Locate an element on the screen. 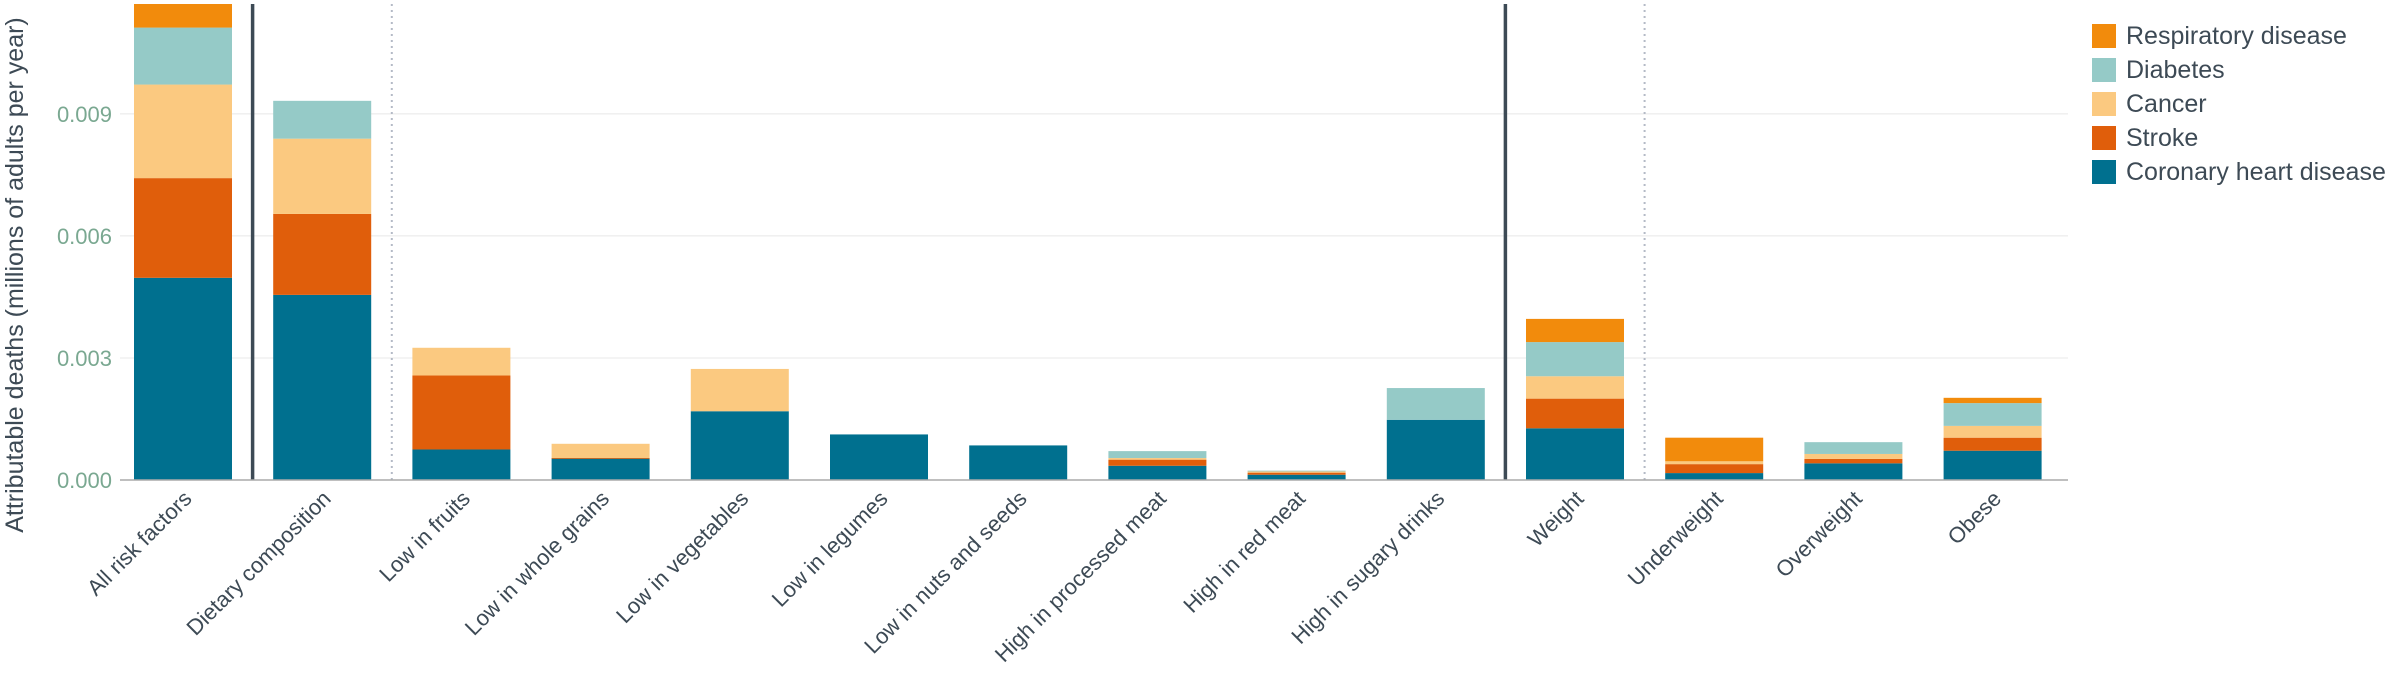  legend-item-stroke: Stroke is located at coordinates (2145, 138).